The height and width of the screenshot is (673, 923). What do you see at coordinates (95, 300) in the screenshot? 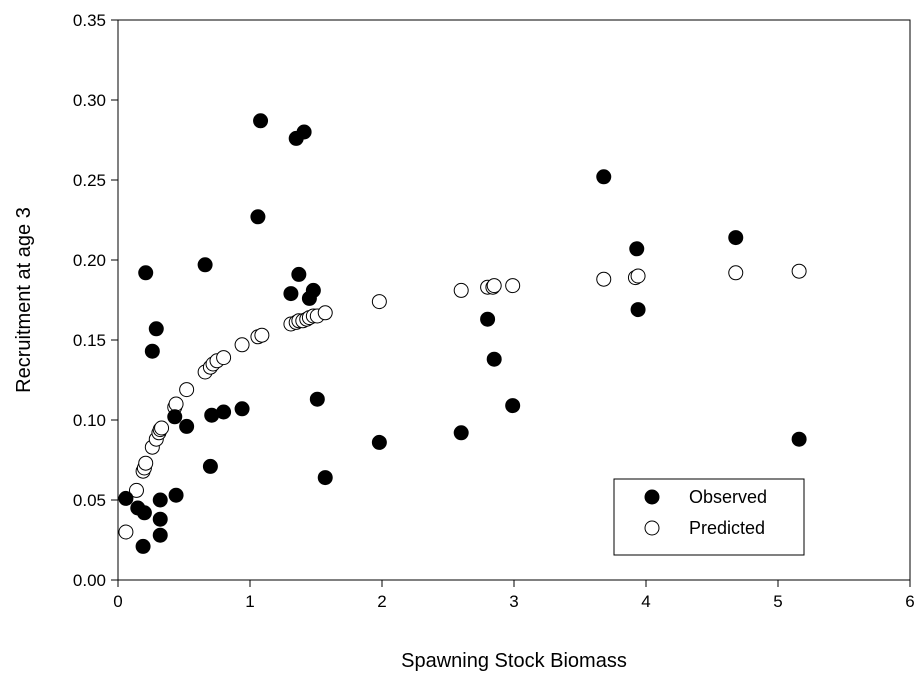
I see `y-axis: 0.00 0.05 0.10 0.15 0.20 0.25 0.30 0.35` at bounding box center [95, 300].